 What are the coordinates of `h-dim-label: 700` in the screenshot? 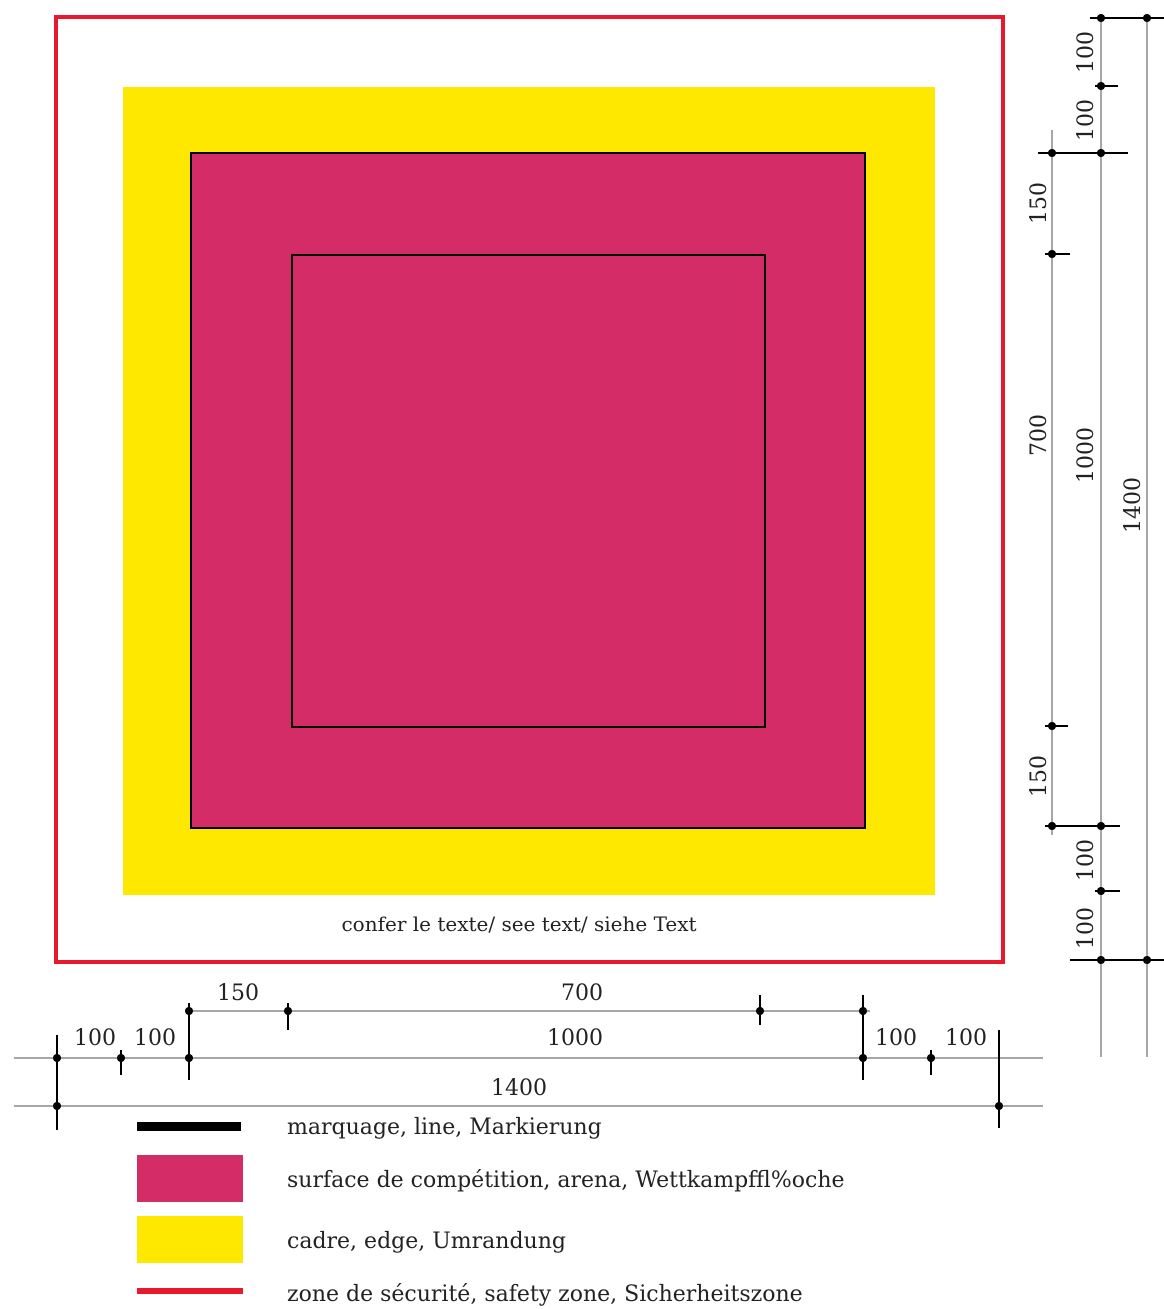 It's located at (582, 993).